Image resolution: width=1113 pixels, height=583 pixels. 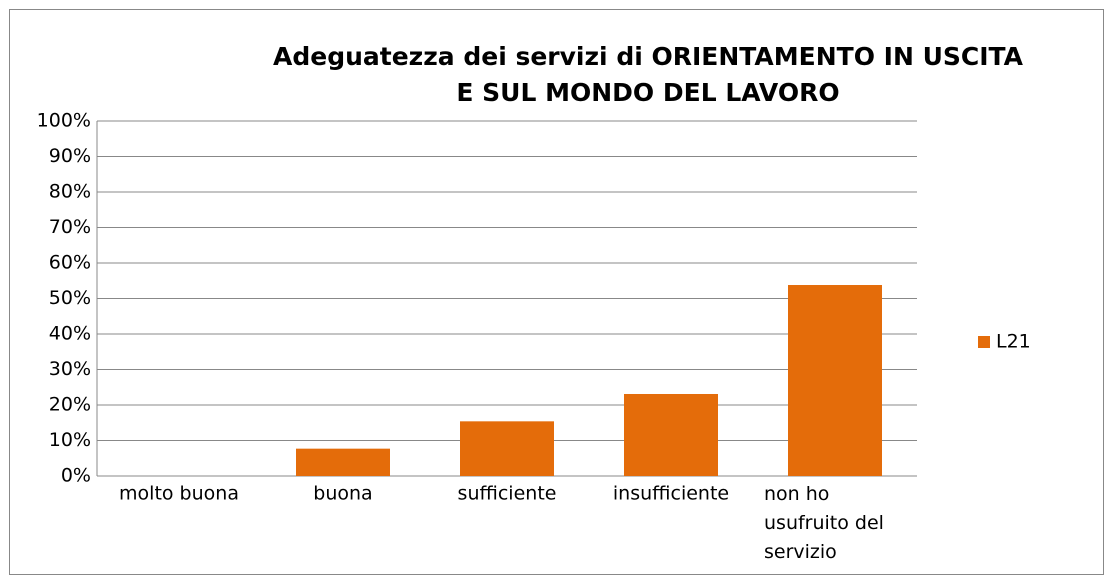 What do you see at coordinates (1013, 342) in the screenshot?
I see `legend-label: L21` at bounding box center [1013, 342].